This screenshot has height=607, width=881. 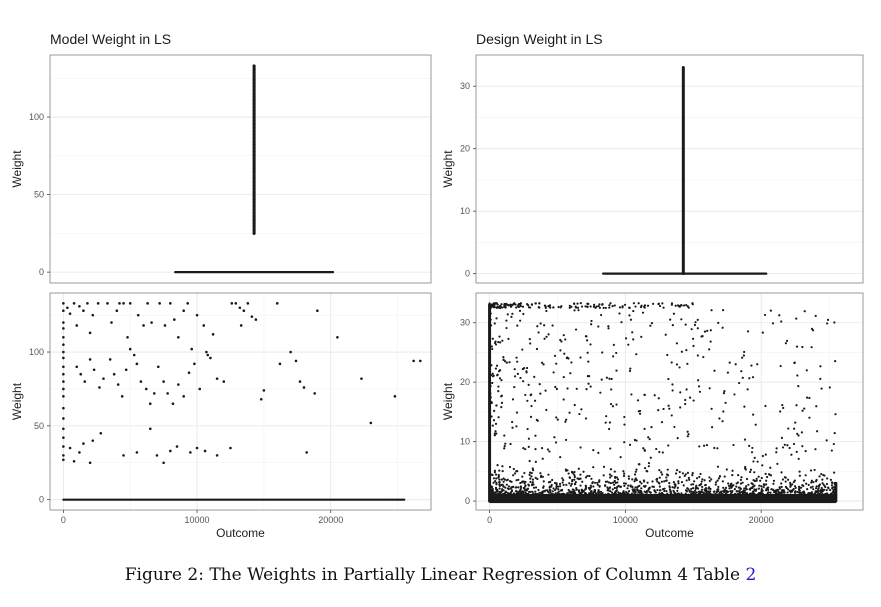 I want to click on design-bottom-ylabel: Weight, so click(x=448, y=401).